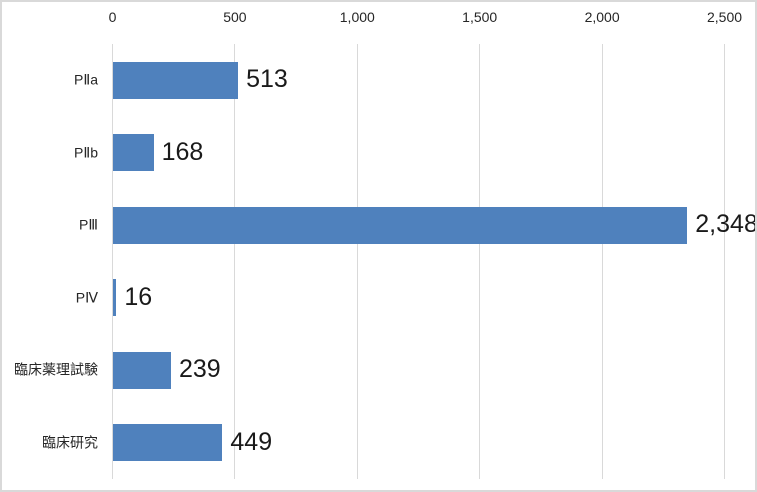  What do you see at coordinates (70, 442) in the screenshot?
I see `category-label: 臨床研究` at bounding box center [70, 442].